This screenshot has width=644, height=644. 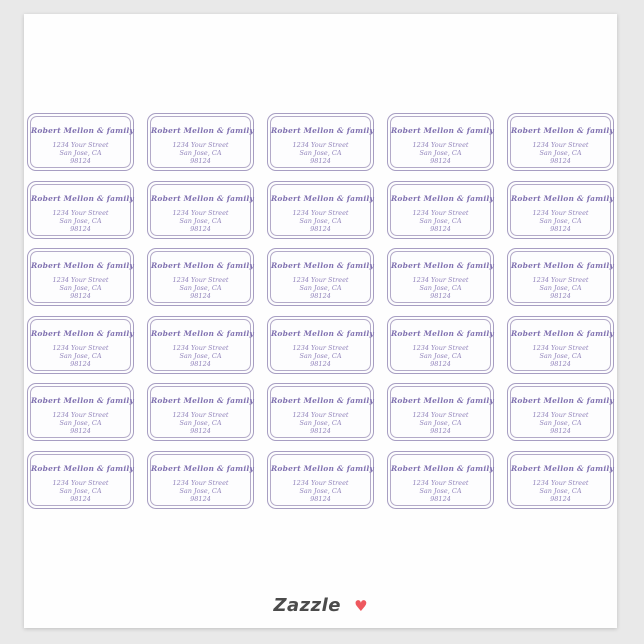 I want to click on heart-icon: ♥, so click(x=361, y=605).